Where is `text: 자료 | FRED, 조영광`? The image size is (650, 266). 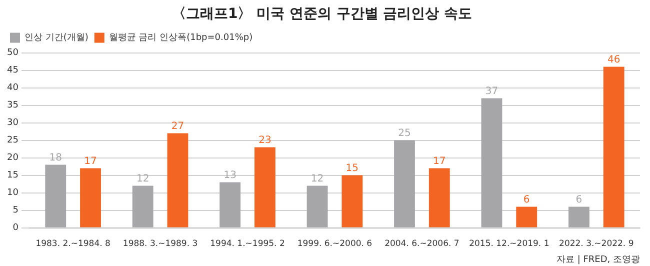 text: 자료 | FRED, 조영광 is located at coordinates (598, 259).